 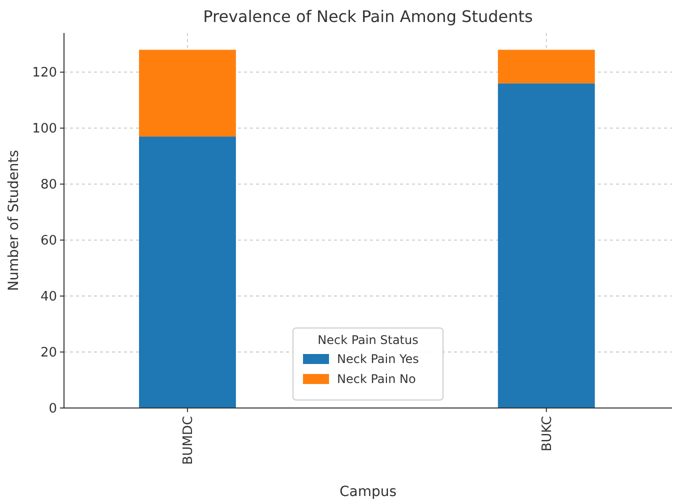 I want to click on legend-label: Neck Pain Yes, so click(x=378, y=359).